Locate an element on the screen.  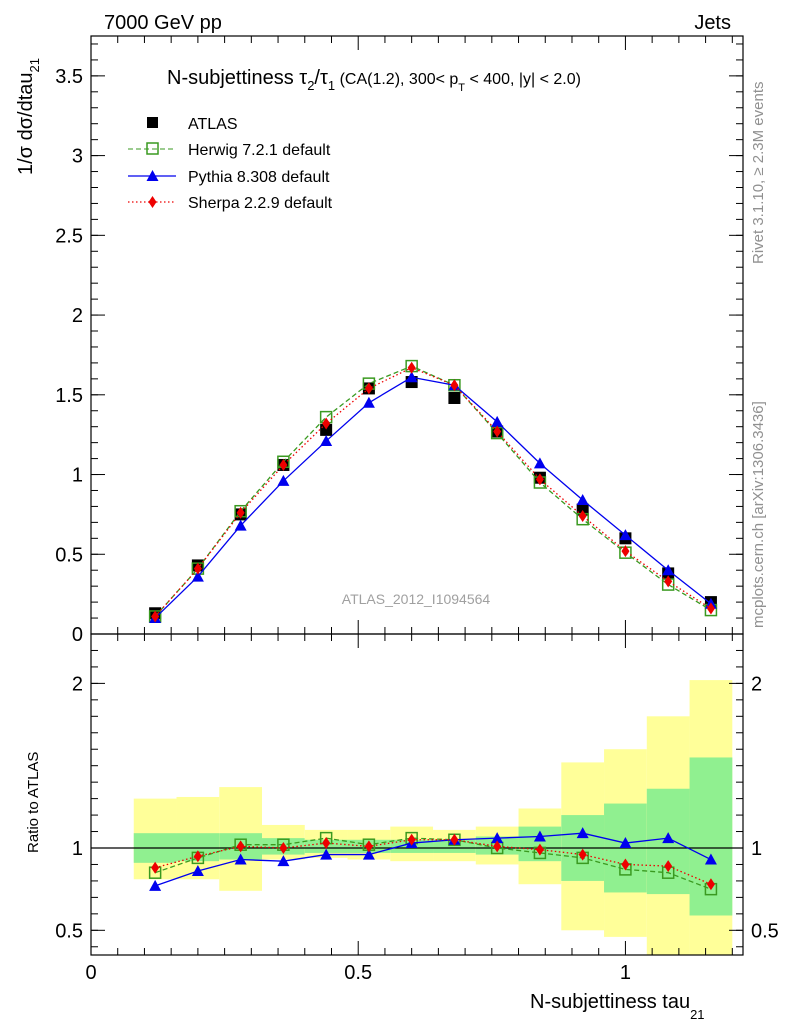
legend-sherpa-marker is located at coordinates (152, 202).